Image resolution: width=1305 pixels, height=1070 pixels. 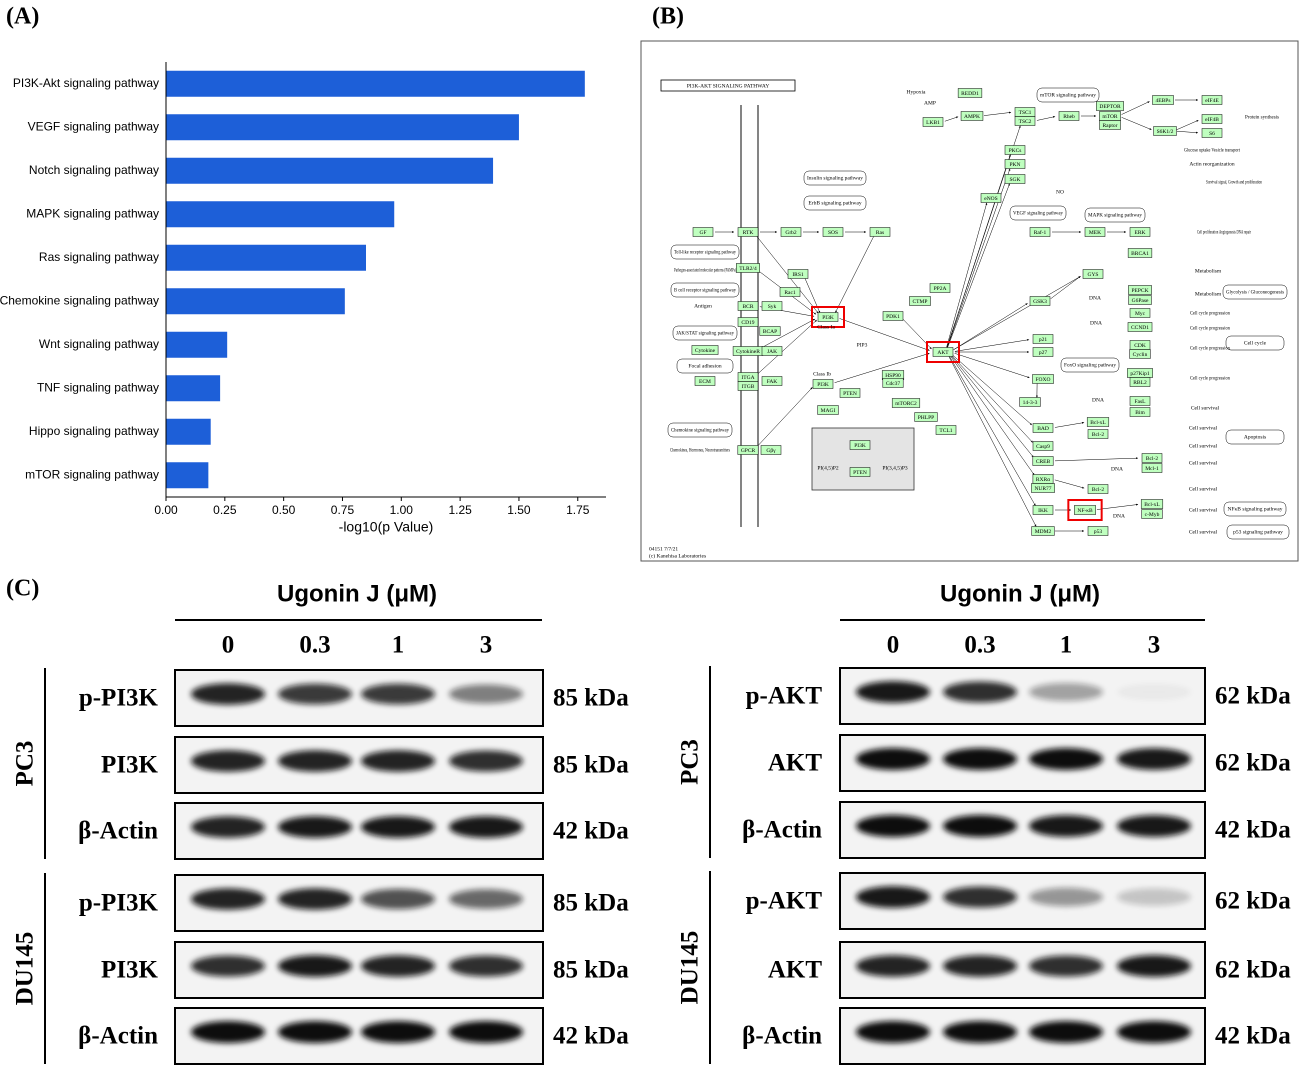 I want to click on gene-label: CD19, so click(x=747, y=323).